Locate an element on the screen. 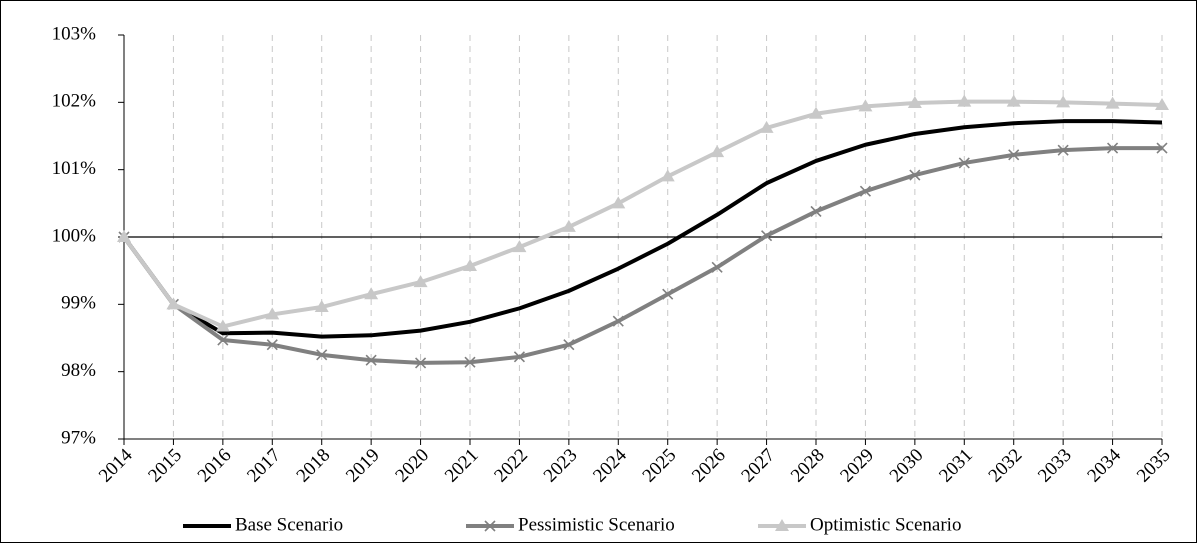 This screenshot has height=543, width=1197. y-tick-label: 99% is located at coordinates (78, 303).